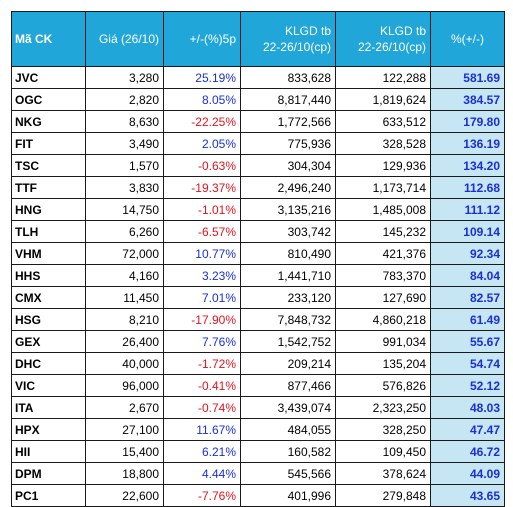 The width and height of the screenshot is (513, 507). I want to click on table-row: TSC 1,570 -0.63% 304,304 129,936 134.20, so click(258, 165).